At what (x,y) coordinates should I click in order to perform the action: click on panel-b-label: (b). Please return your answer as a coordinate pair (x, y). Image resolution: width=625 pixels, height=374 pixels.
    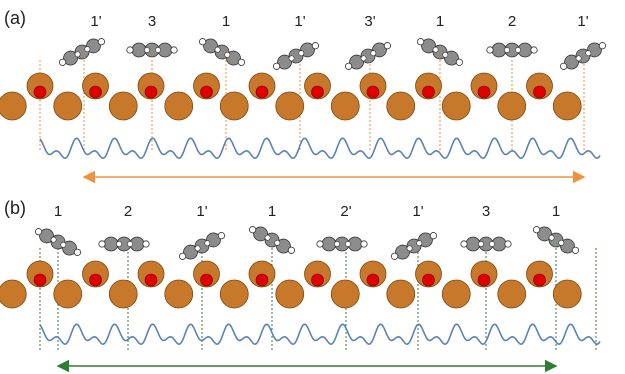
    Looking at the image, I should click on (15, 208).